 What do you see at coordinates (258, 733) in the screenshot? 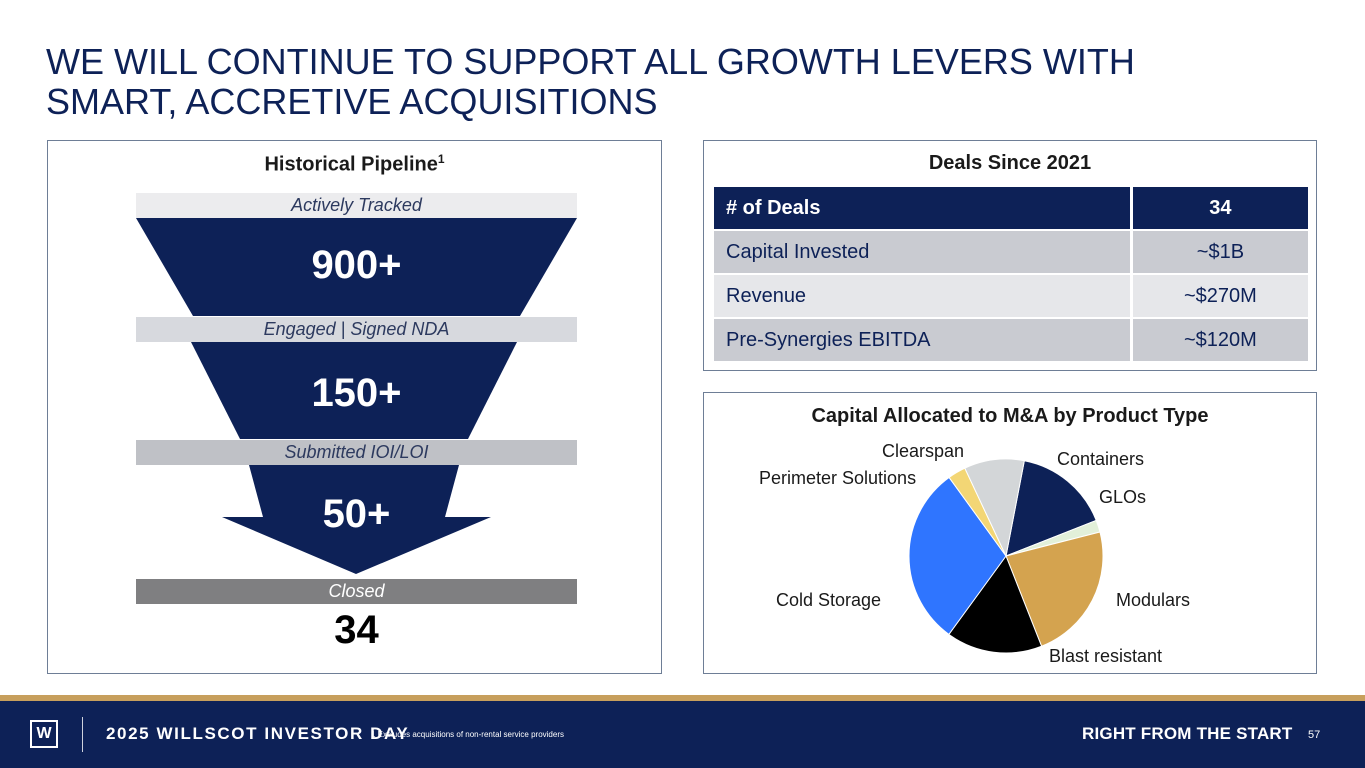
I see `event-name: 2025 WILLSCOT INVESTOR DAY` at bounding box center [258, 733].